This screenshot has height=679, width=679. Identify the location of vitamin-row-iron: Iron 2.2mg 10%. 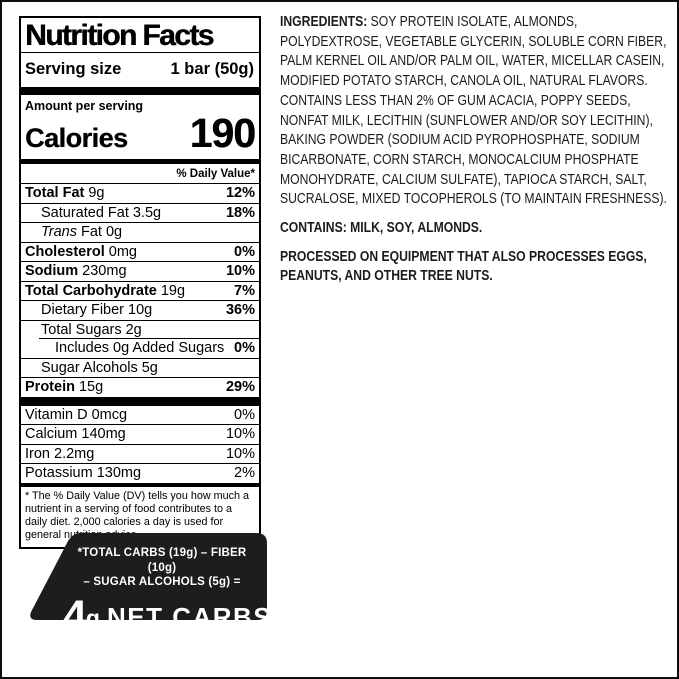
(140, 453).